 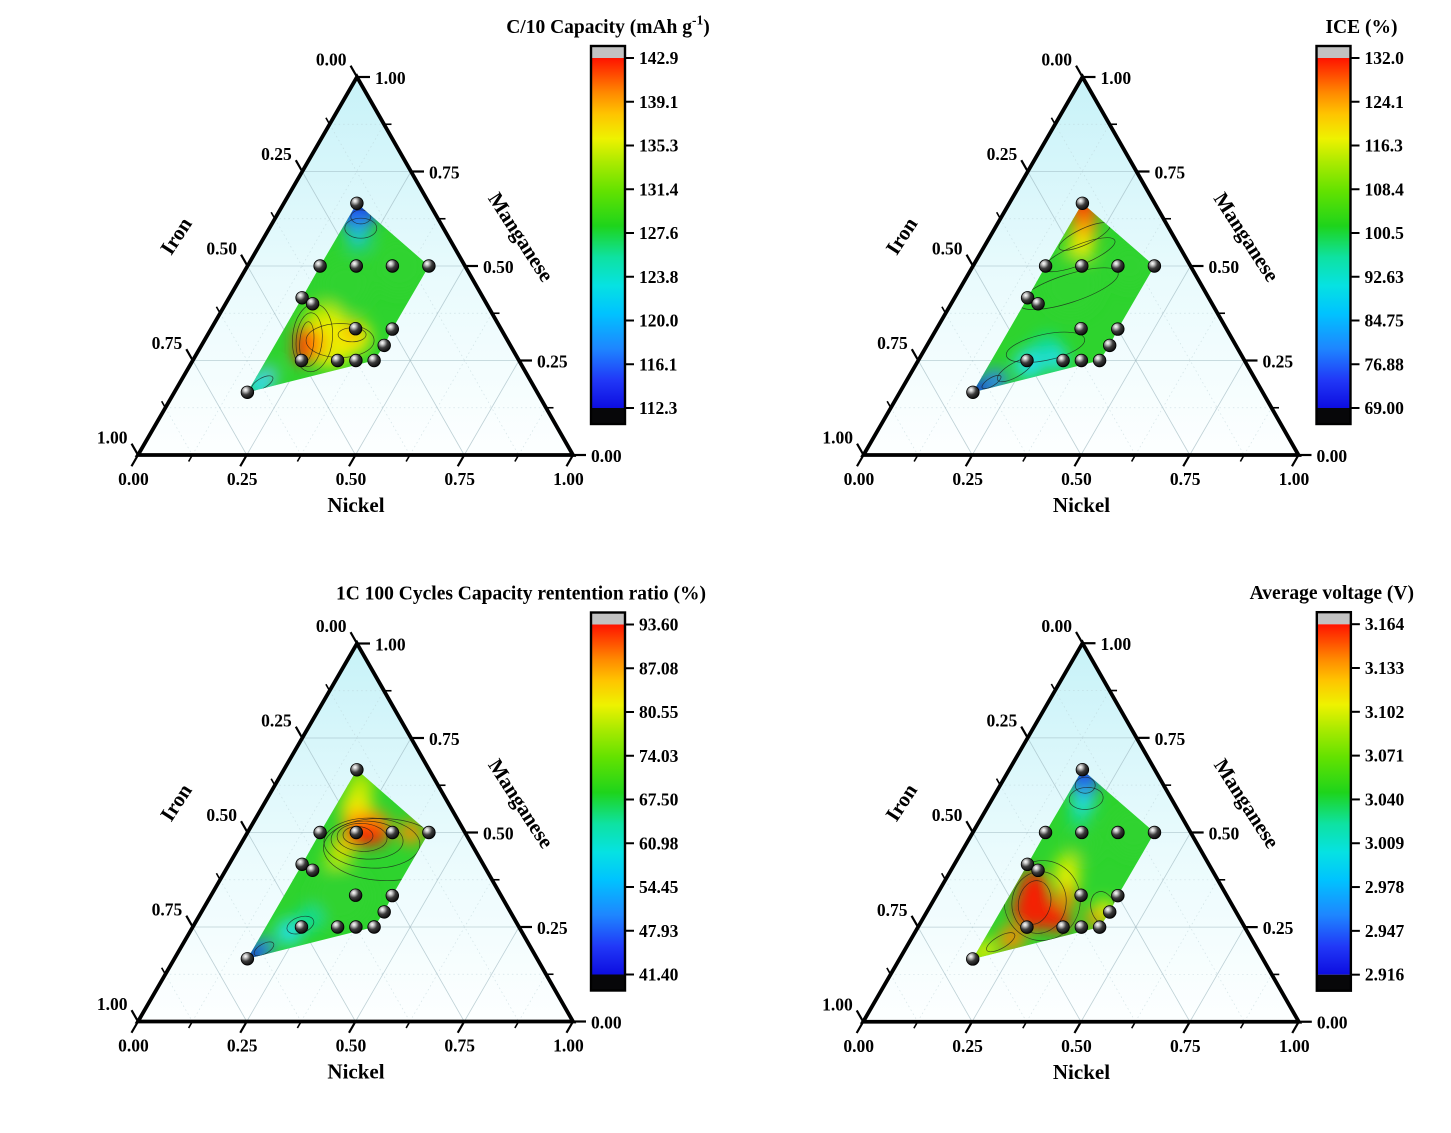 I want to click on colorbar-tick-label: 2.978, so click(x=1385, y=887).